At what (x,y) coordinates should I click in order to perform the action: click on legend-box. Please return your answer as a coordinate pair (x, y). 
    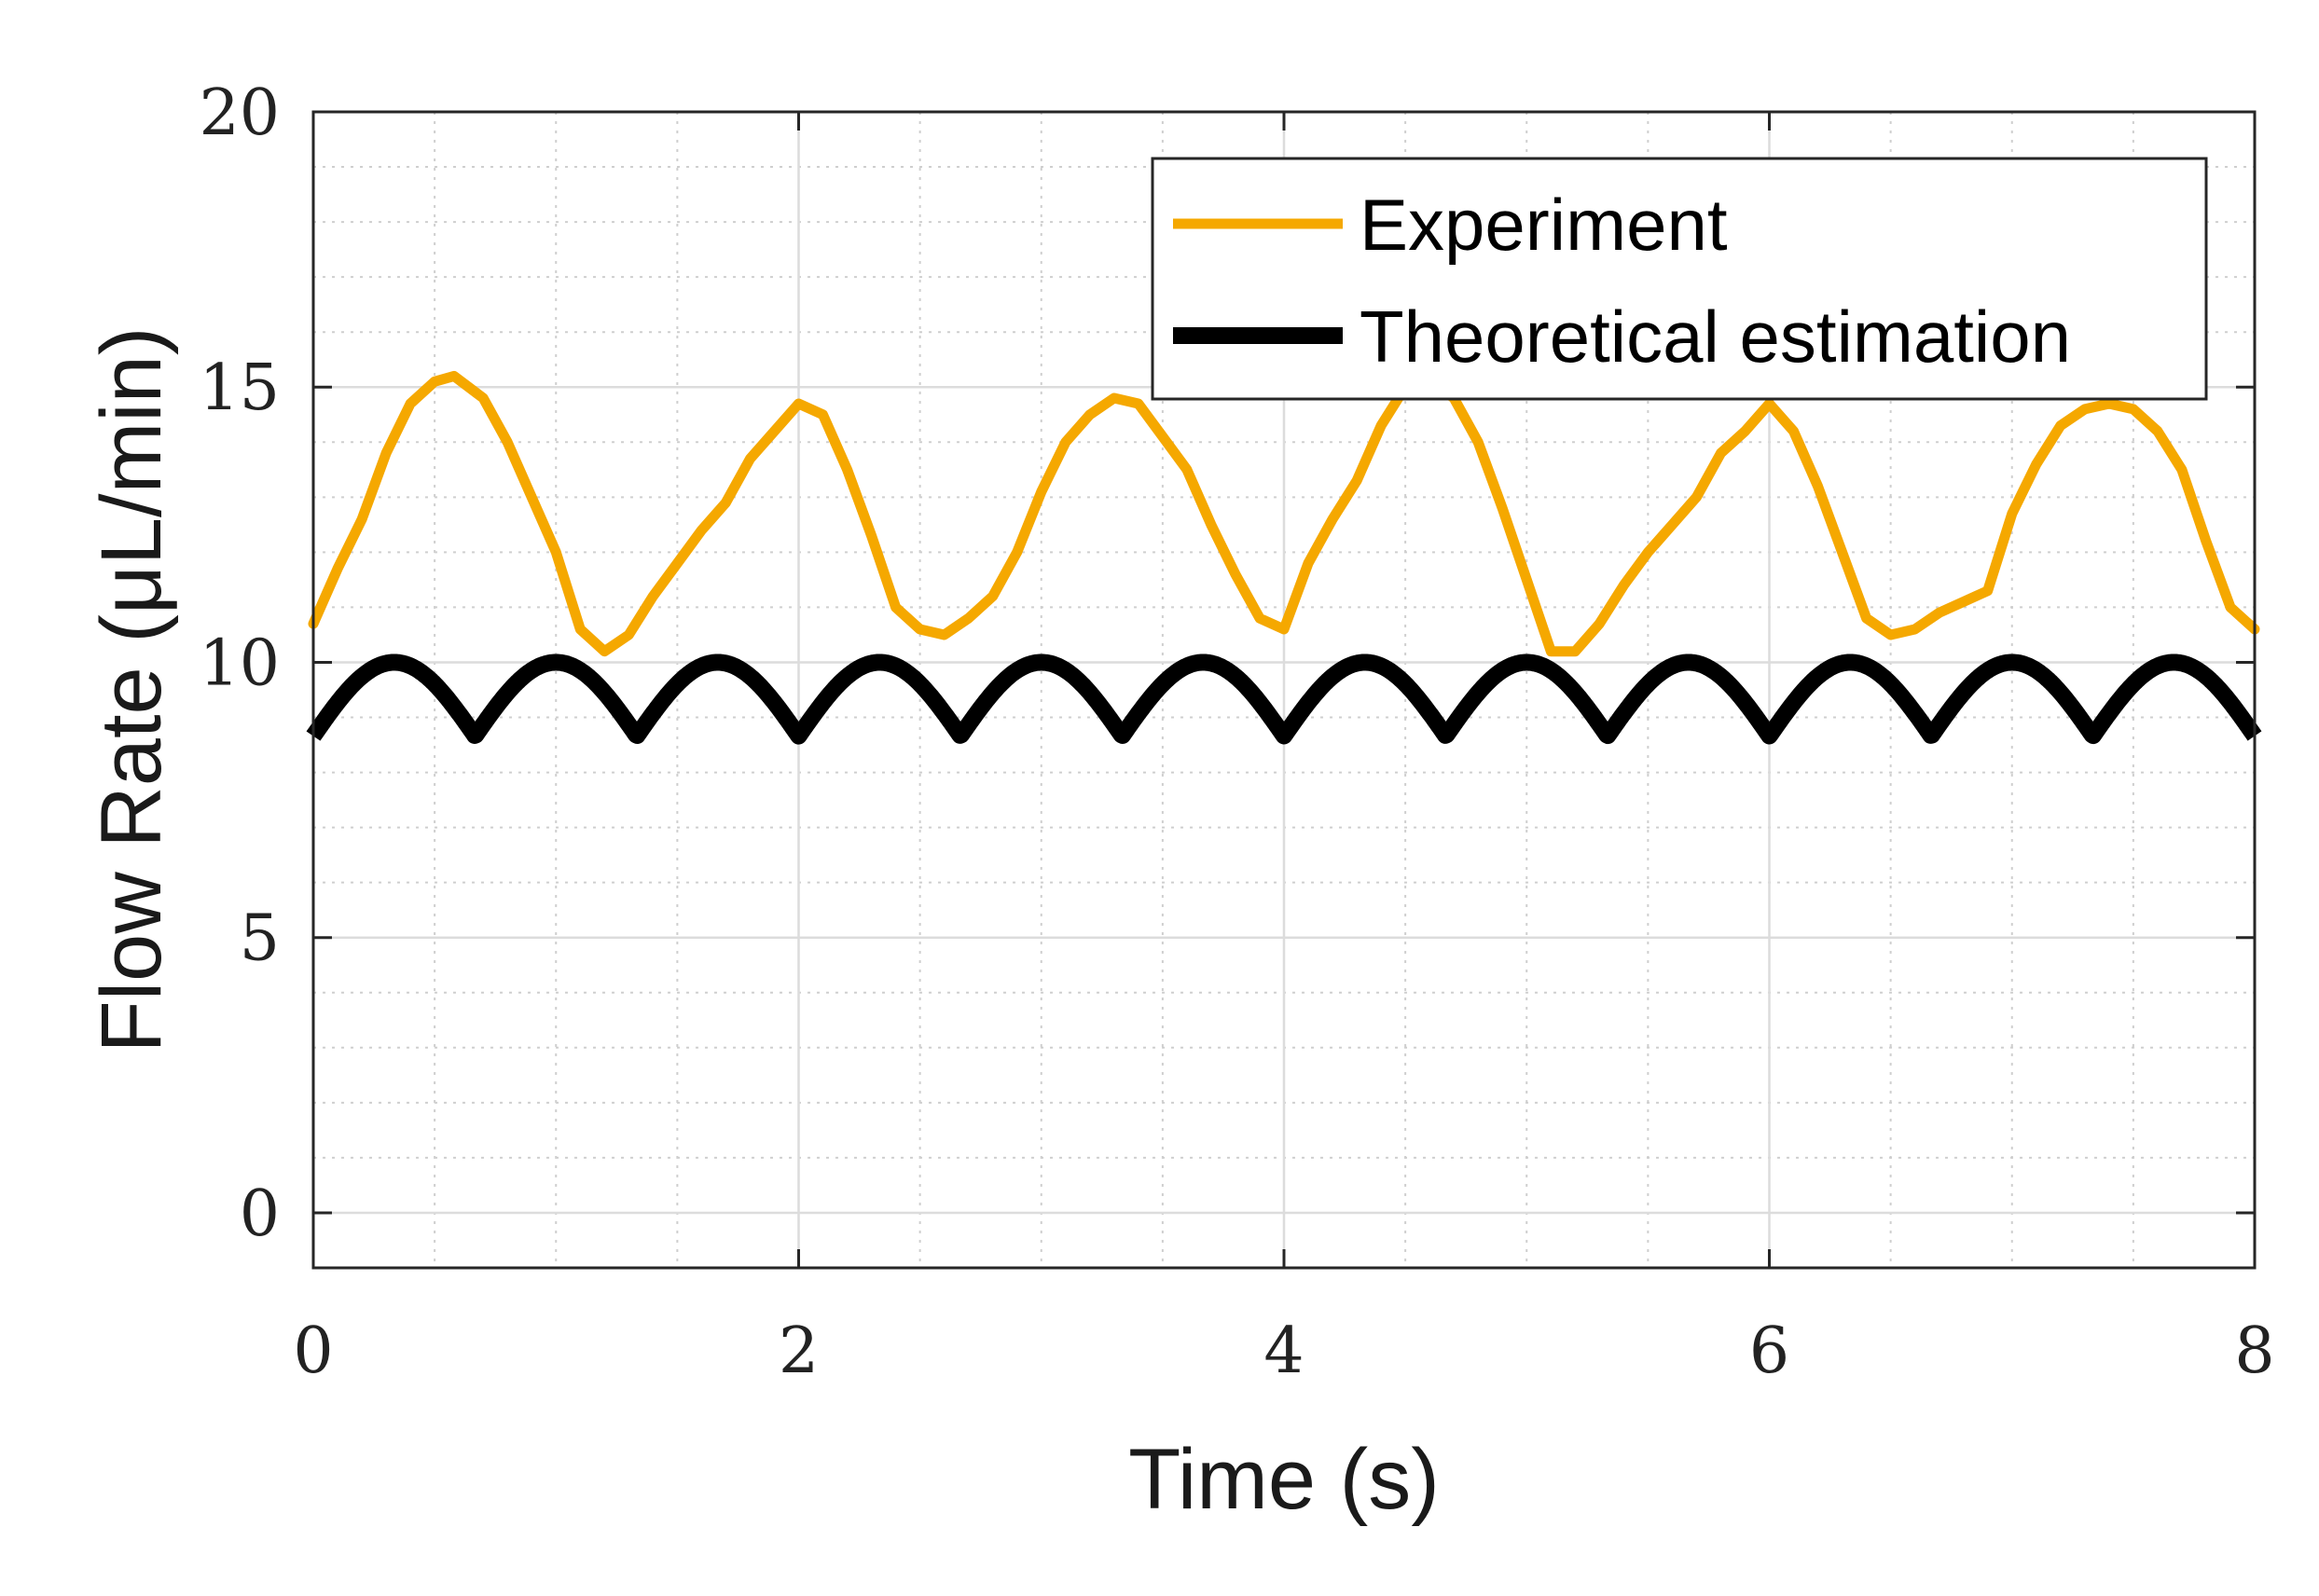
    Looking at the image, I should click on (1680, 279).